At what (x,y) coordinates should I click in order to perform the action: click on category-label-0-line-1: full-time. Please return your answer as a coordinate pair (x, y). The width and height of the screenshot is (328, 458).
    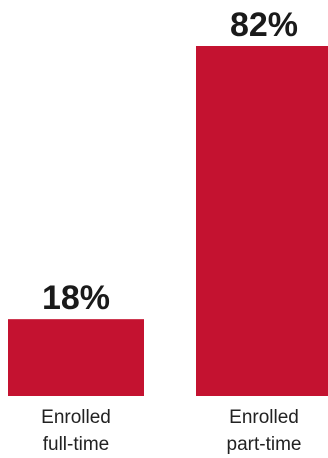
    Looking at the image, I should click on (76, 444).